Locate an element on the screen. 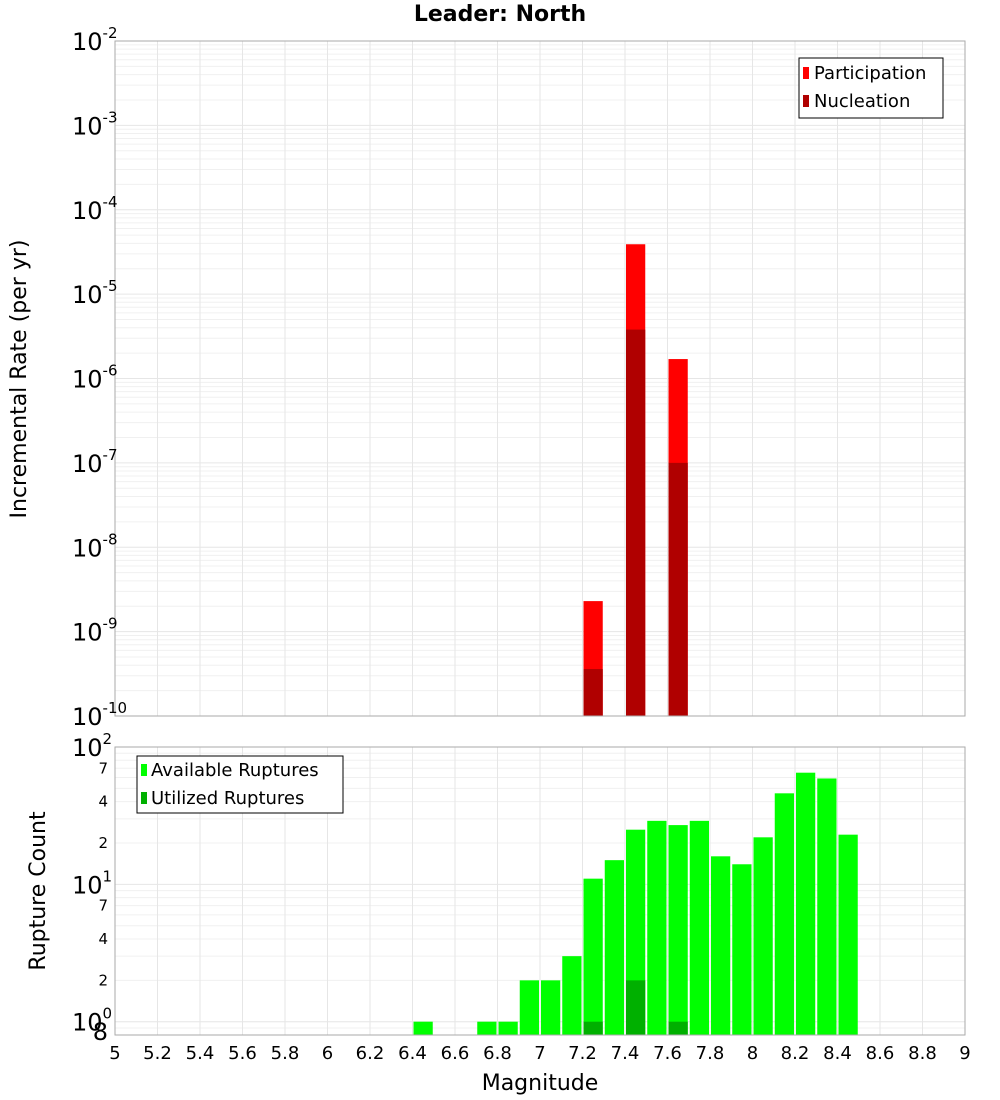 This screenshot has width=1000, height=1100. y-tick-exponent: -9 is located at coordinates (110, 624).